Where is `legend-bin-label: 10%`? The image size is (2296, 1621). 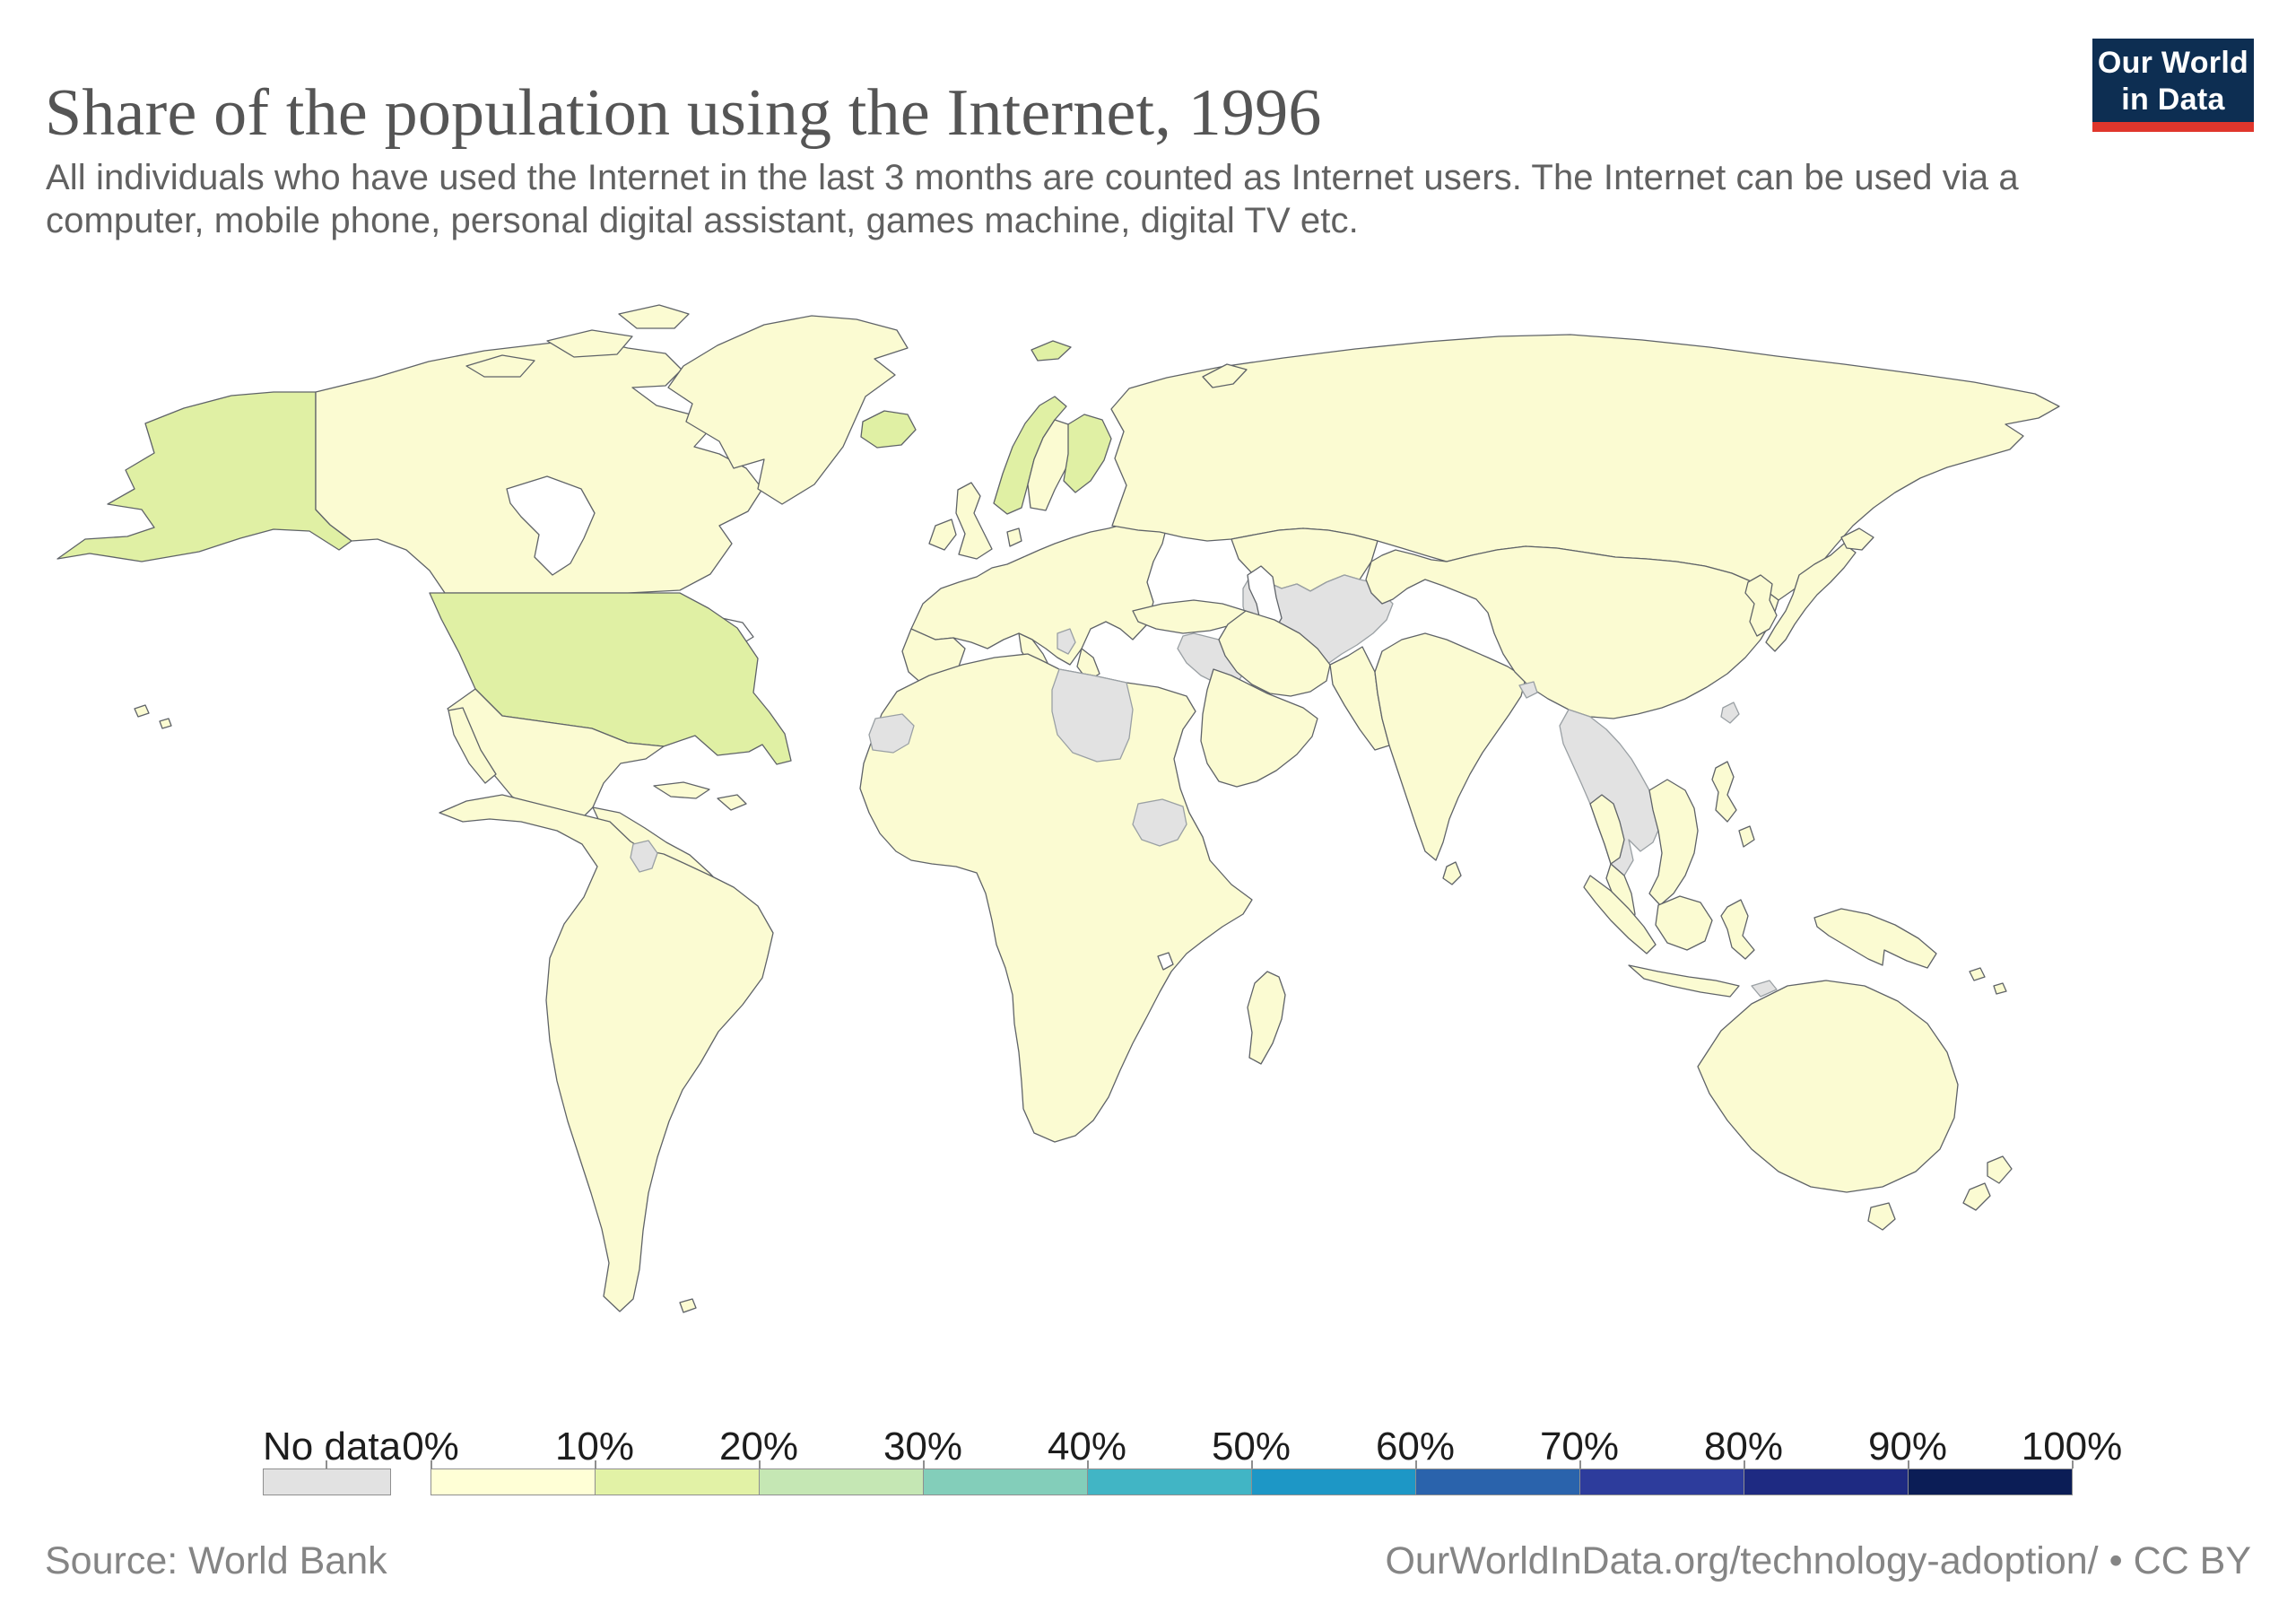 legend-bin-label: 10% is located at coordinates (594, 1446).